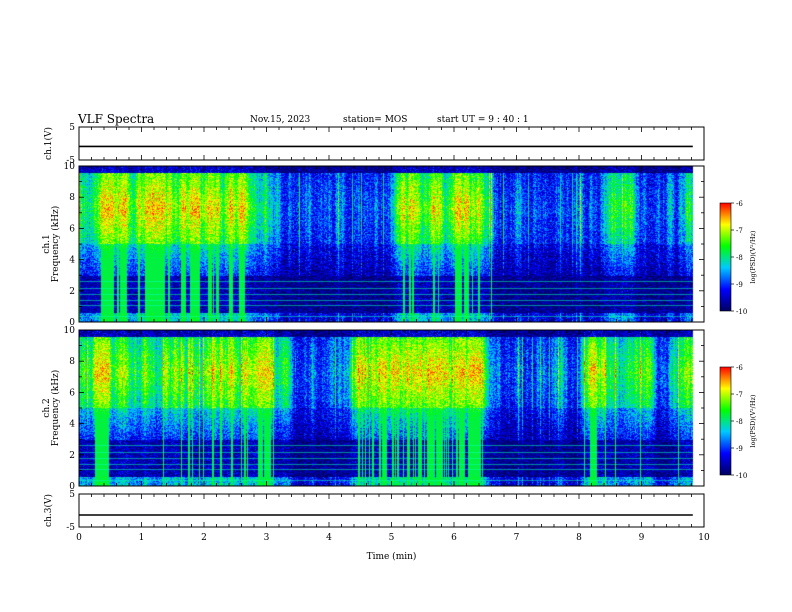 The width and height of the screenshot is (792, 612). Describe the element at coordinates (517, 538) in the screenshot. I see `x-tick-label: 7` at that location.